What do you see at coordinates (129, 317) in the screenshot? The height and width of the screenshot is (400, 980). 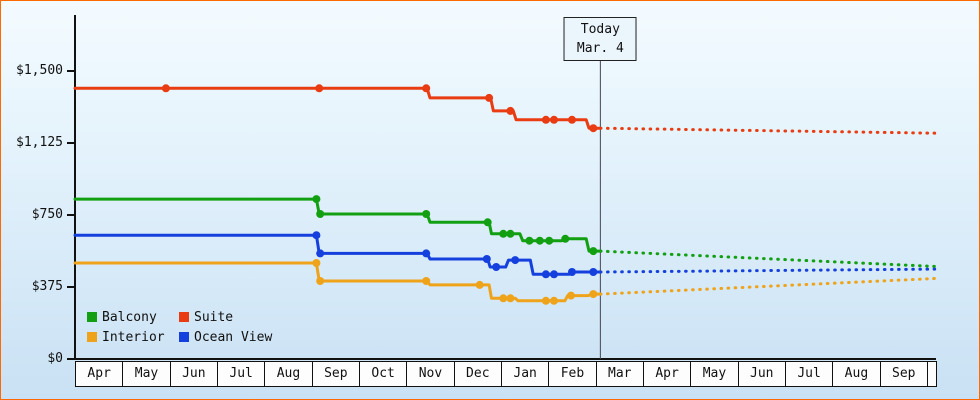 I see `legend-label: Balcony` at bounding box center [129, 317].